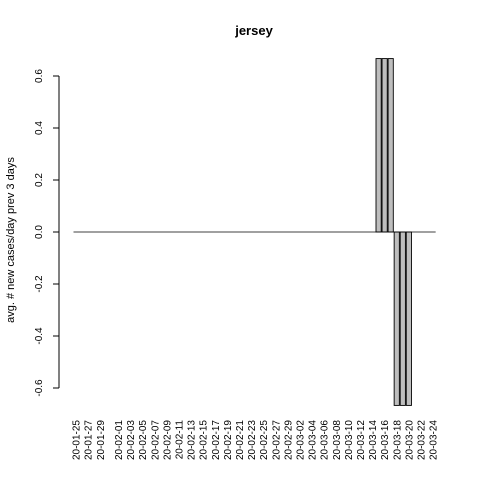 This screenshot has width=480, height=480. Describe the element at coordinates (313, 440) in the screenshot. I see `x-tick-label: 20-03-04` at that location.